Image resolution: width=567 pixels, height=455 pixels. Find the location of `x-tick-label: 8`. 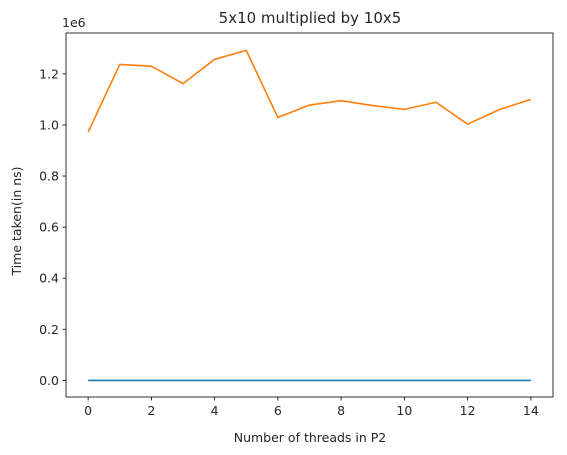

x-tick-label: 8 is located at coordinates (341, 410).